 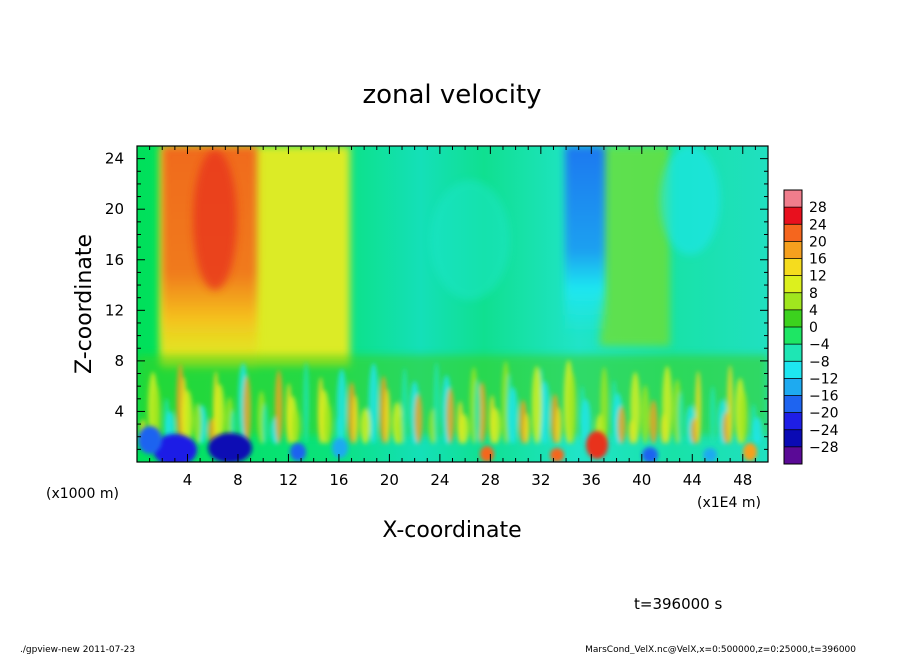 What do you see at coordinates (818, 242) in the screenshot?
I see `colorbar-label: 20` at bounding box center [818, 242].